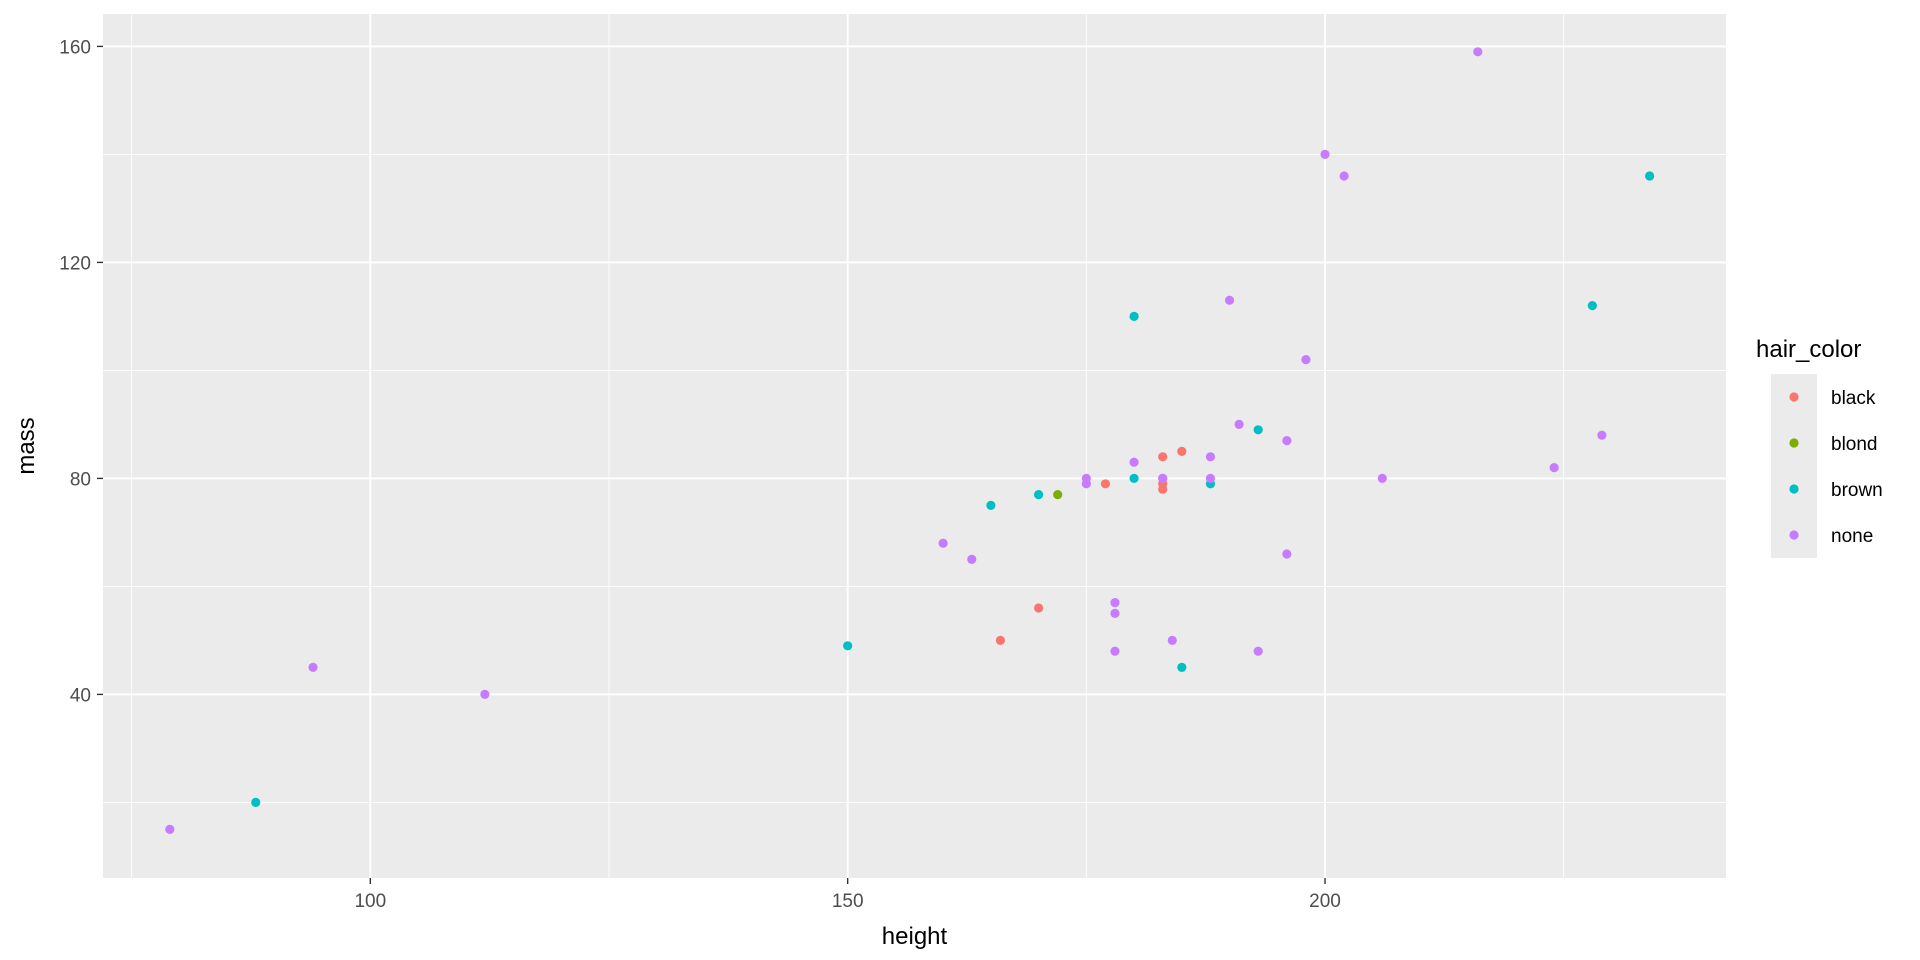 Image resolution: width=1920 pixels, height=960 pixels. What do you see at coordinates (80, 695) in the screenshot?
I see `y-tick-label: 40` at bounding box center [80, 695].